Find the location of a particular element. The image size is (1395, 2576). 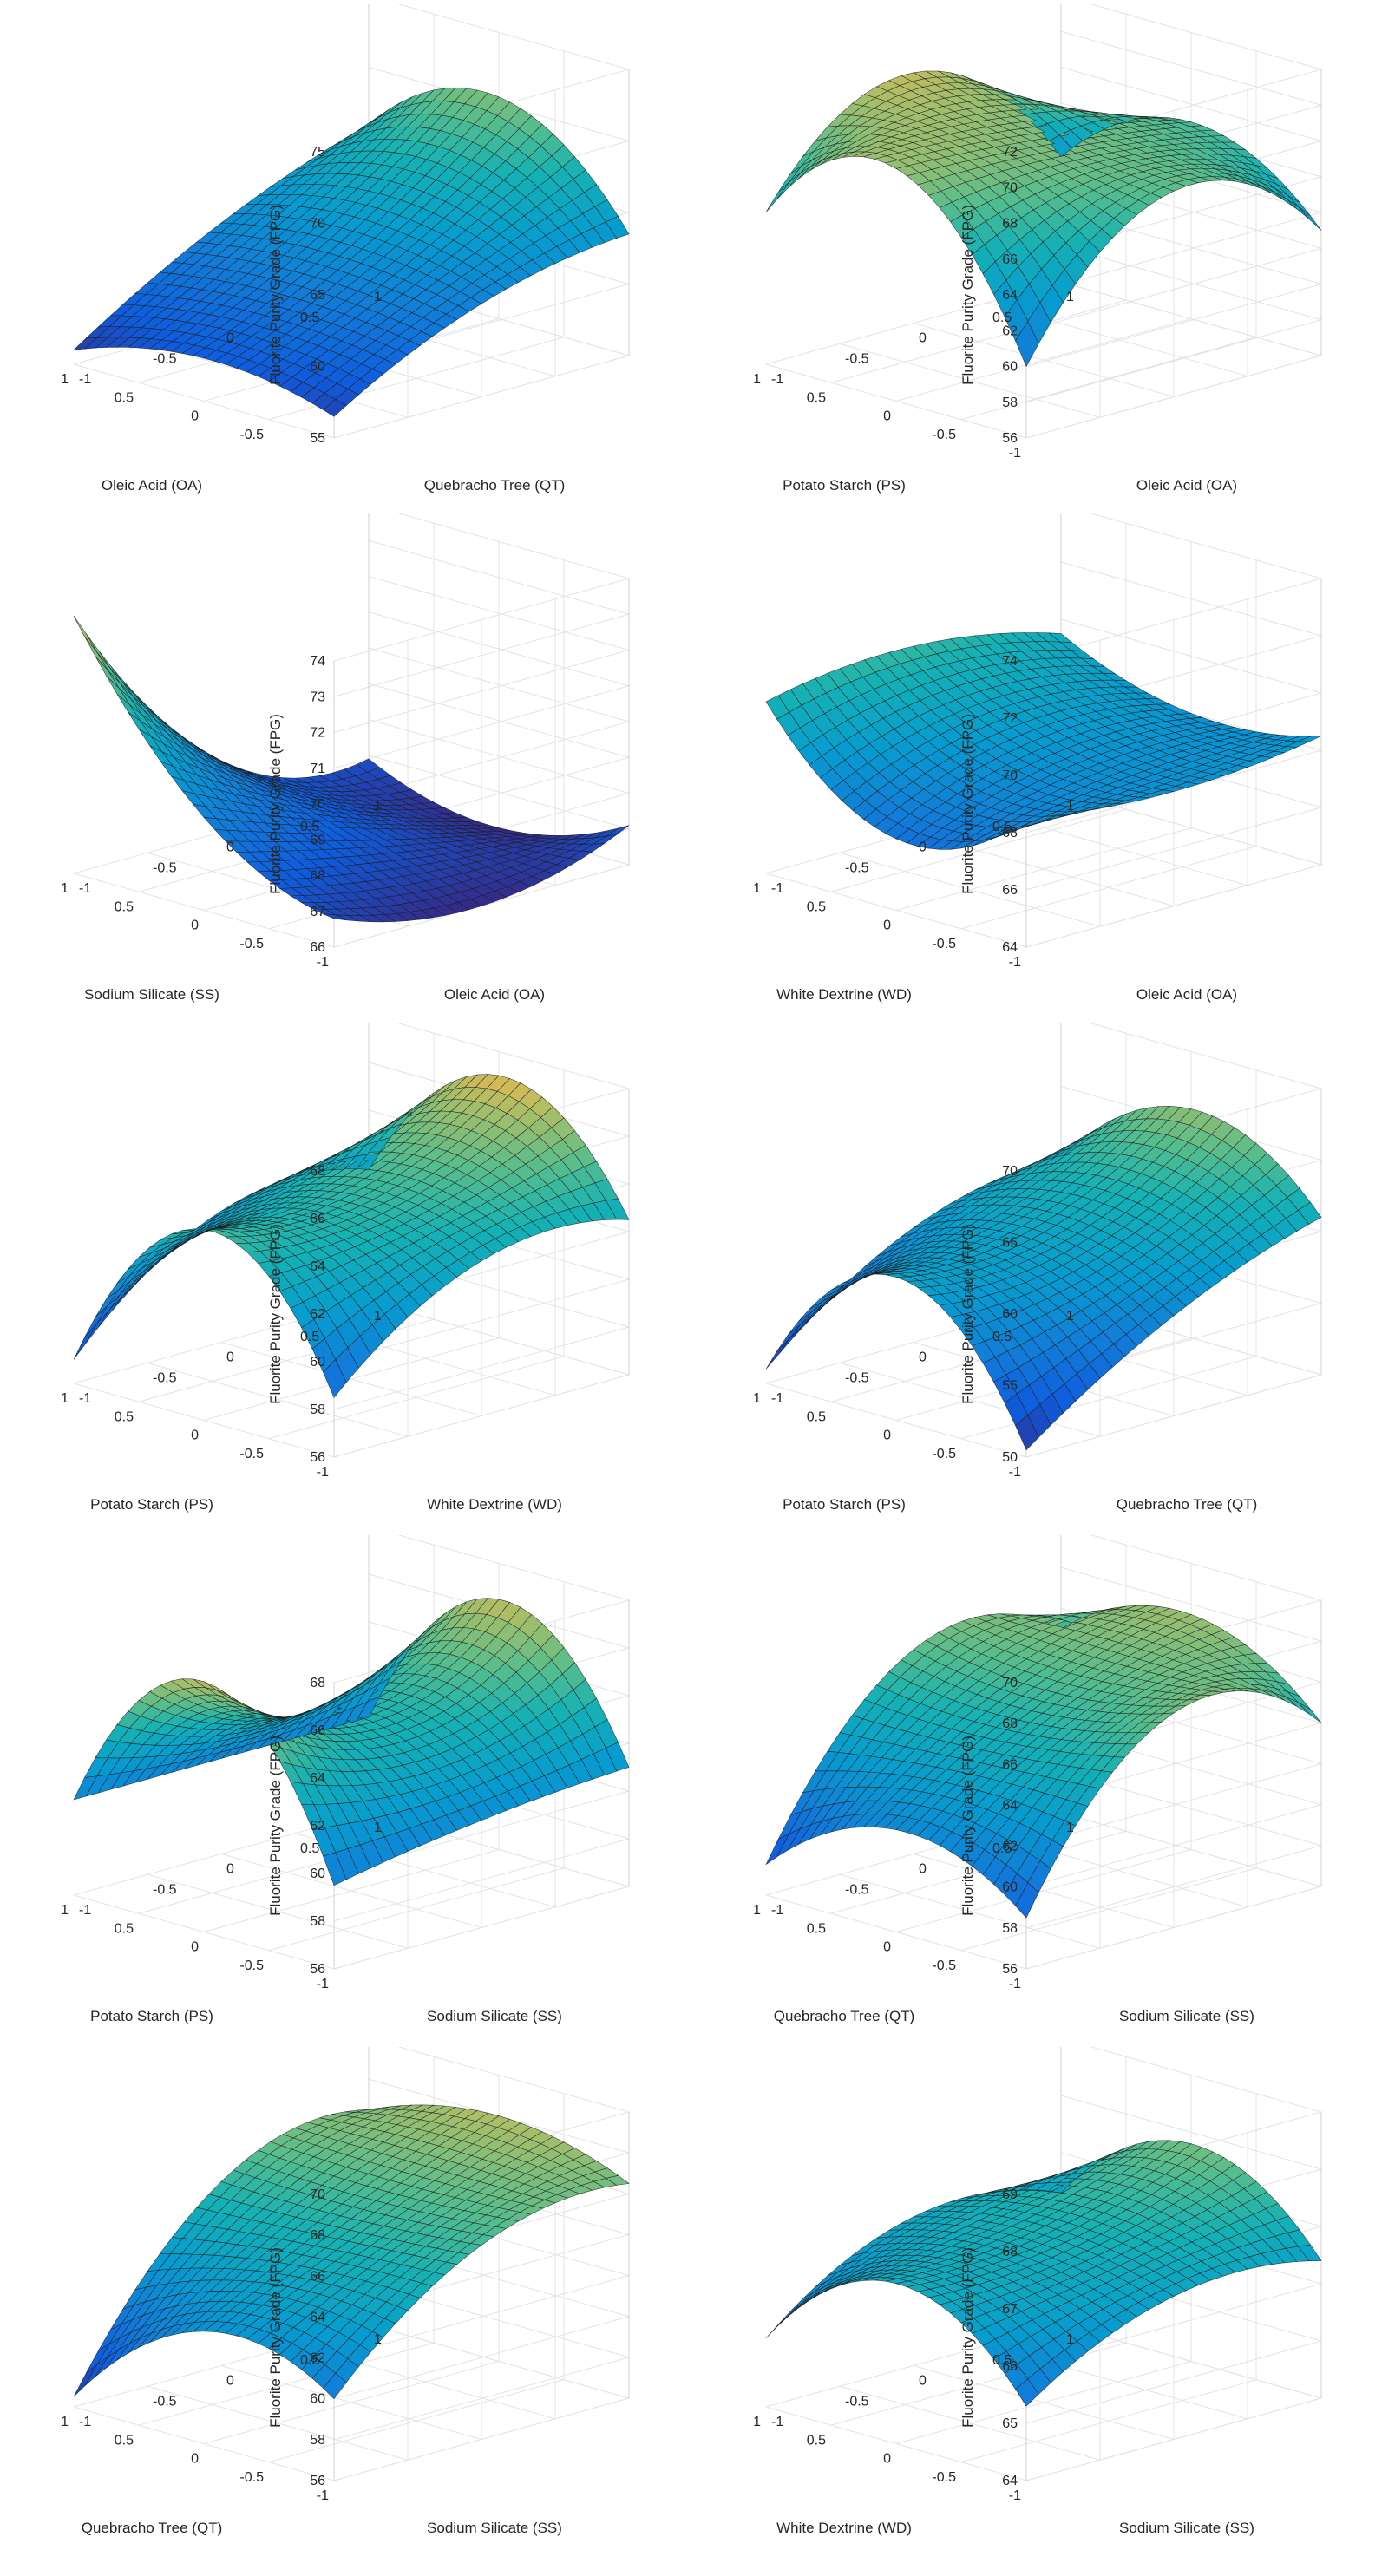

y-tick-label: -1 is located at coordinates (323, 1984).